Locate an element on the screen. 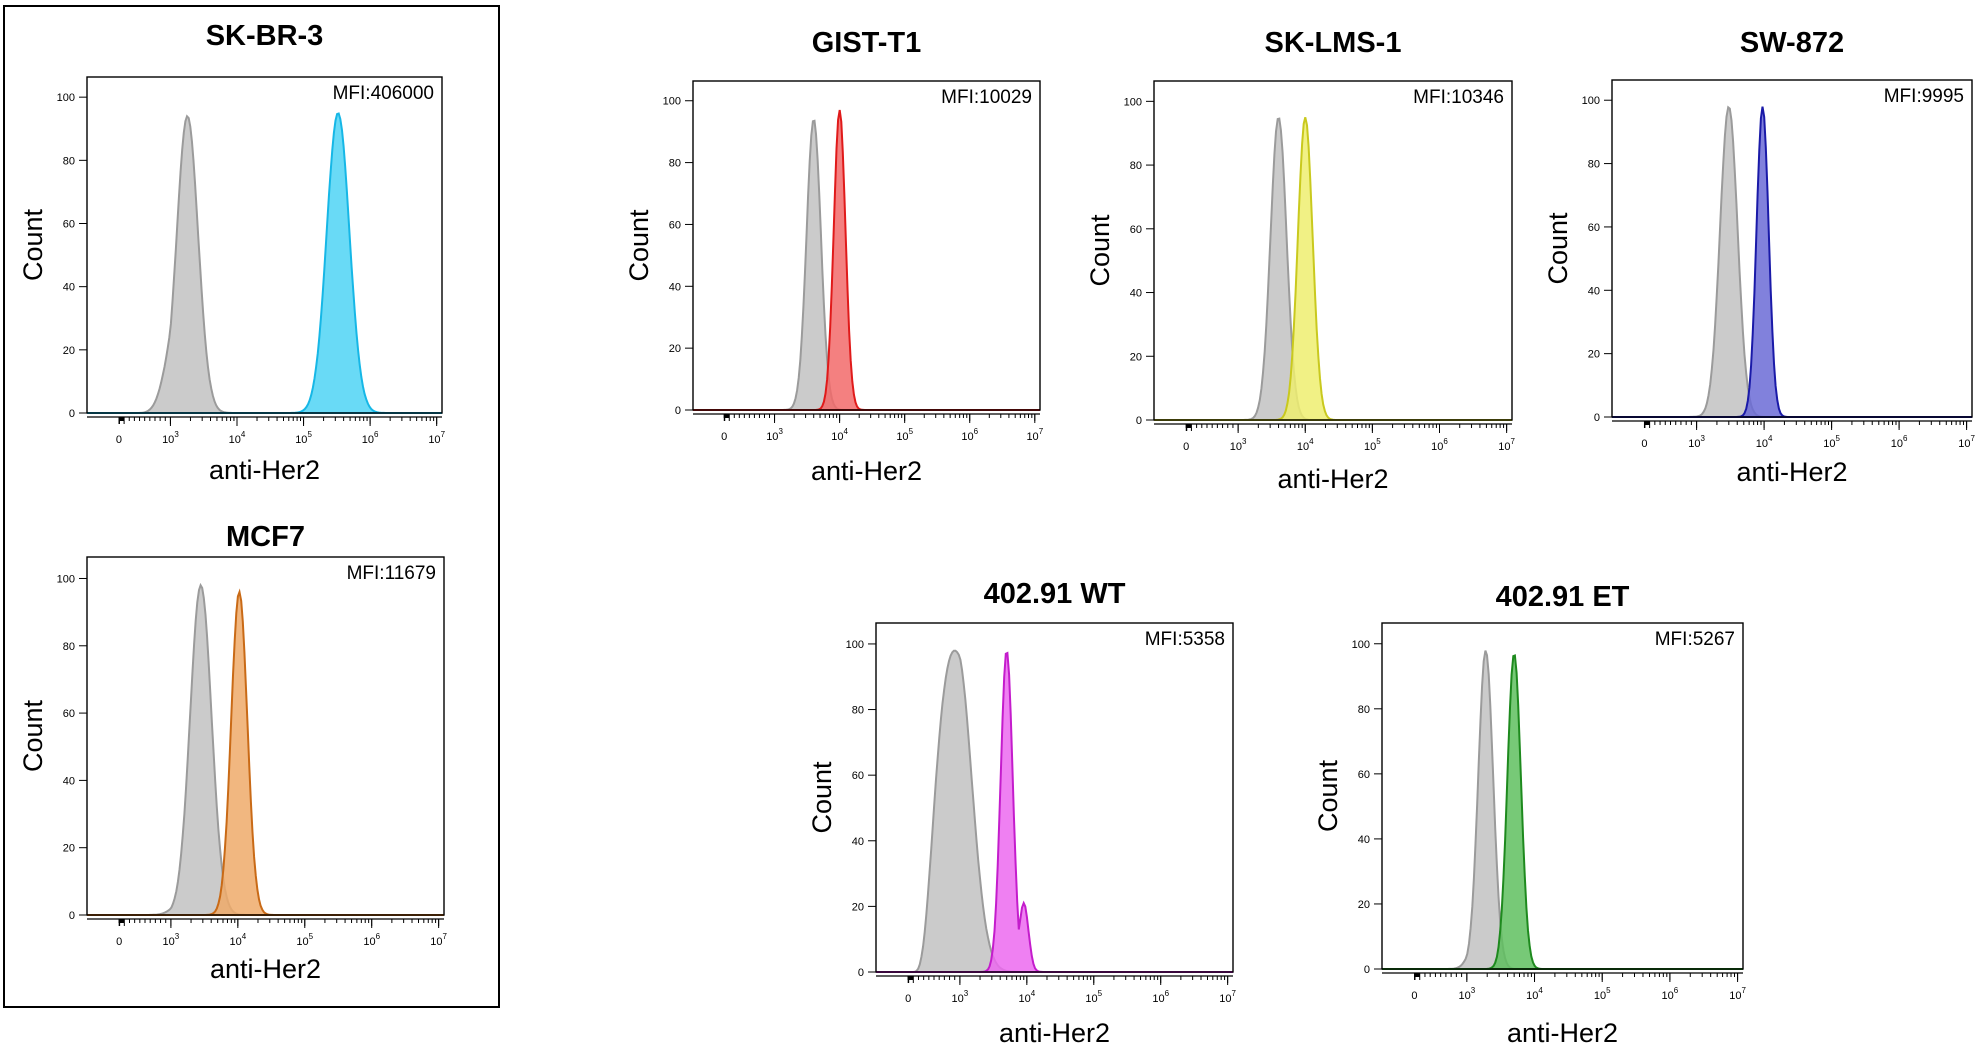 This screenshot has height=1064, width=1981. mfi-annotation: MFI:5358 is located at coordinates (1185, 639).